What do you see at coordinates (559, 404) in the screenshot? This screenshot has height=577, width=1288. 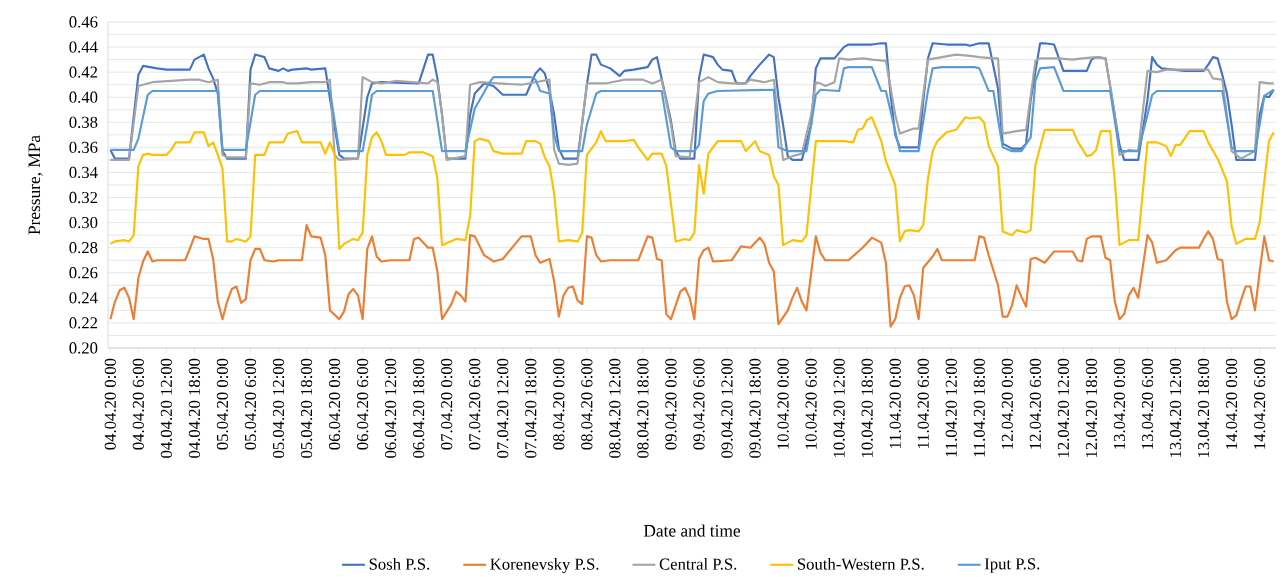 I see `x-tick-label: 08.04.20 0:00` at bounding box center [559, 404].